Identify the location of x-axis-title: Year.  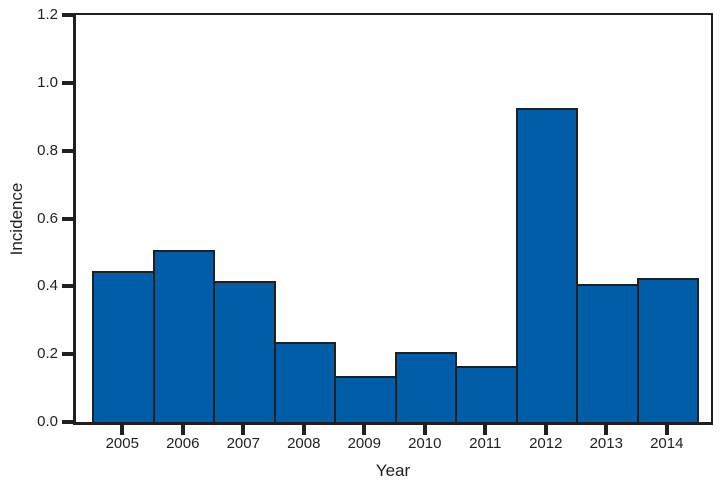
(393, 470).